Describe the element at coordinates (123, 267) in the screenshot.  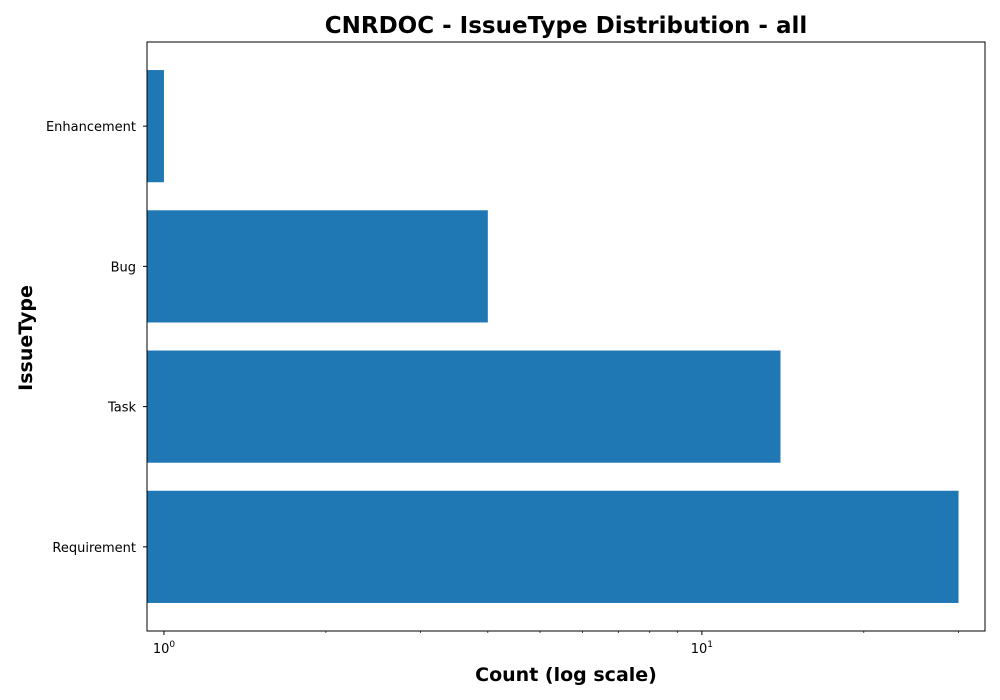
I see `y-tick-label: Bug` at that location.